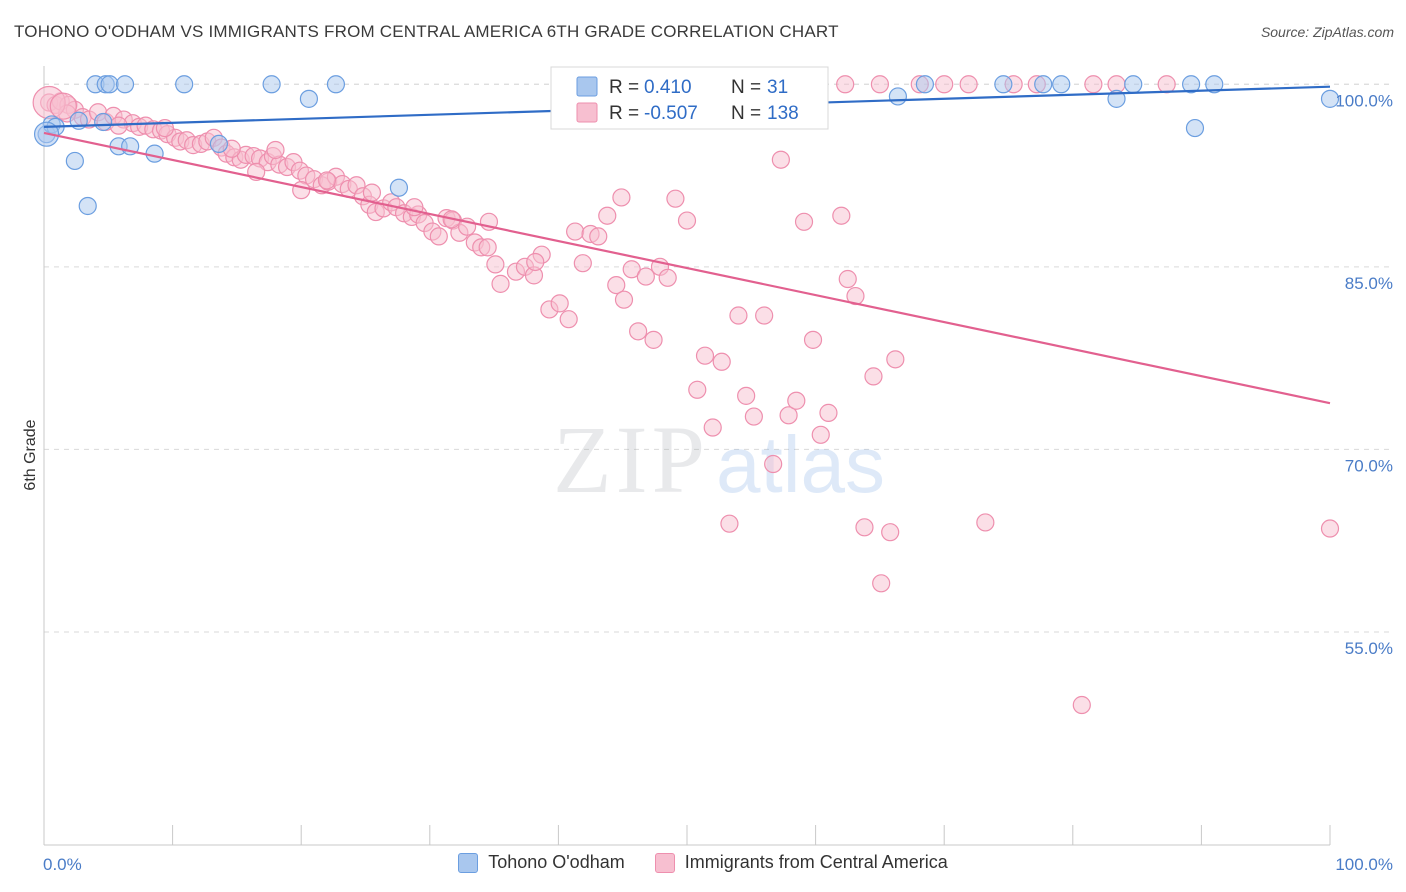 The image size is (1406, 892). Describe the element at coordinates (1369, 283) in the screenshot. I see `y-tick-label: 85.0%` at that location.